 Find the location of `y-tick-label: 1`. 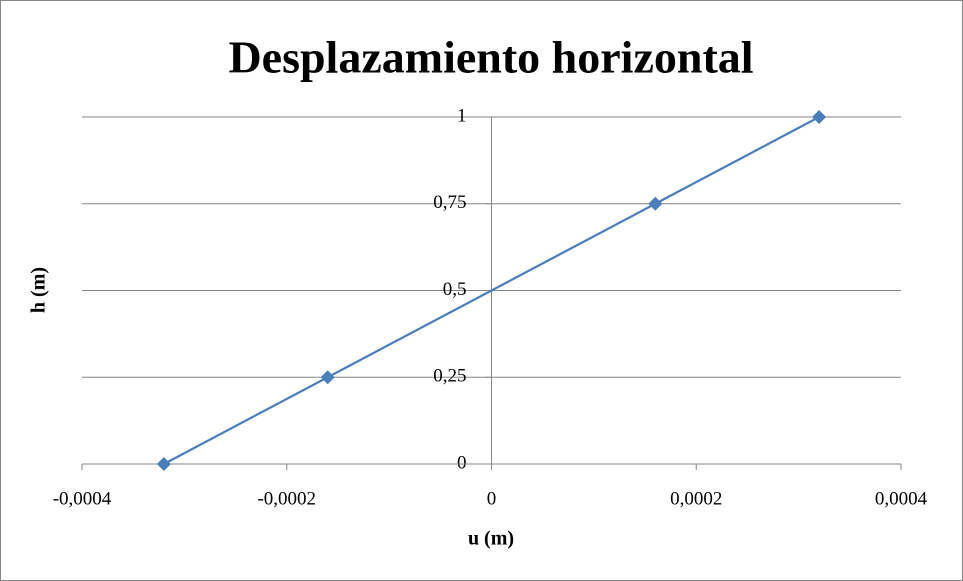

y-tick-label: 1 is located at coordinates (462, 115).